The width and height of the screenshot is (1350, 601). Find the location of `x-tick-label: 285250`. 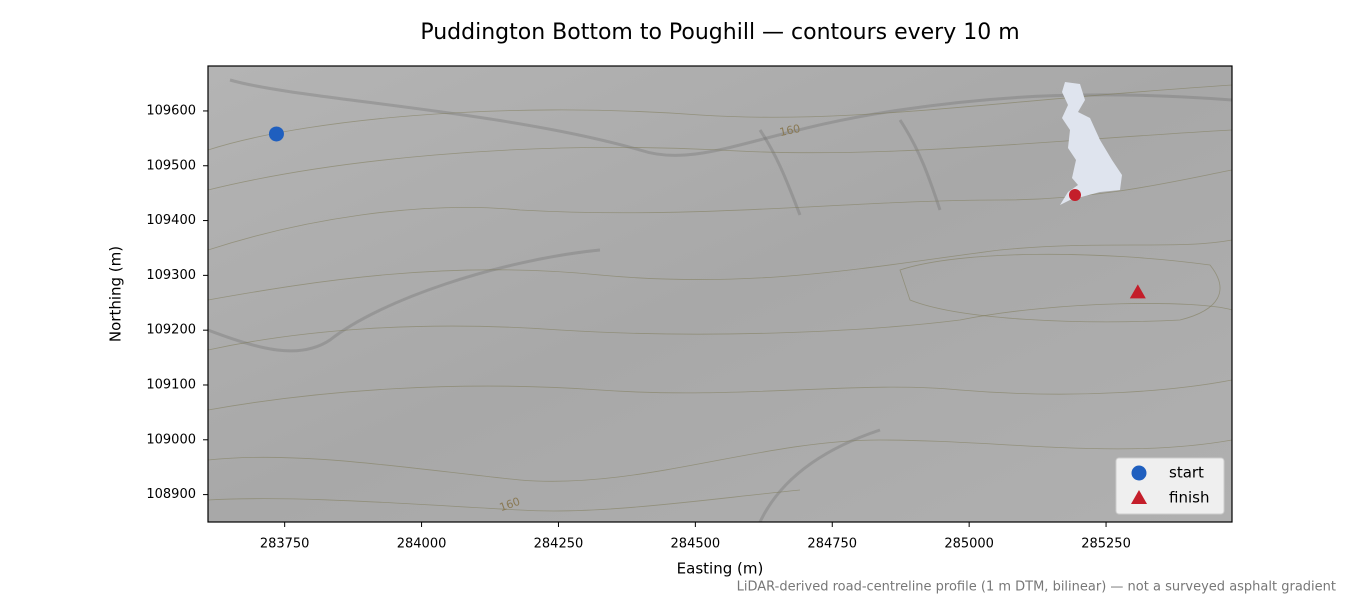

x-tick-label: 285250 is located at coordinates (1106, 544).